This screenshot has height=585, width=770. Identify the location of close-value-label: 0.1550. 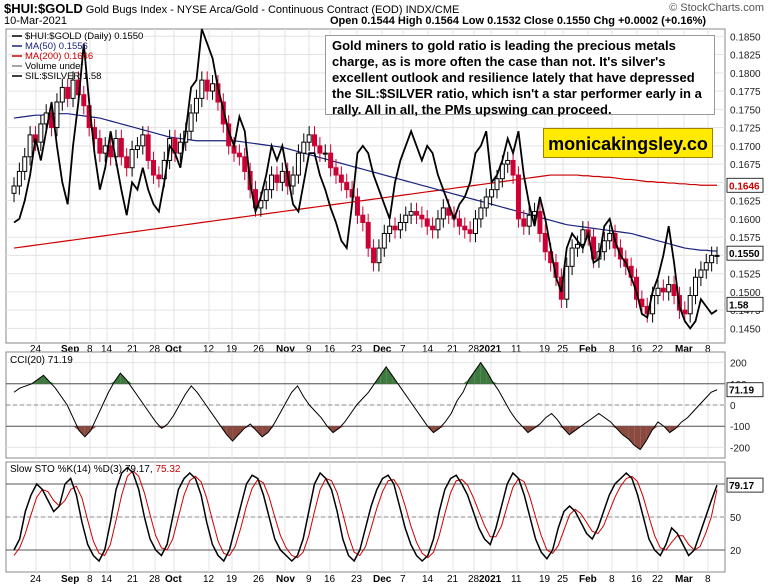
(744, 254).